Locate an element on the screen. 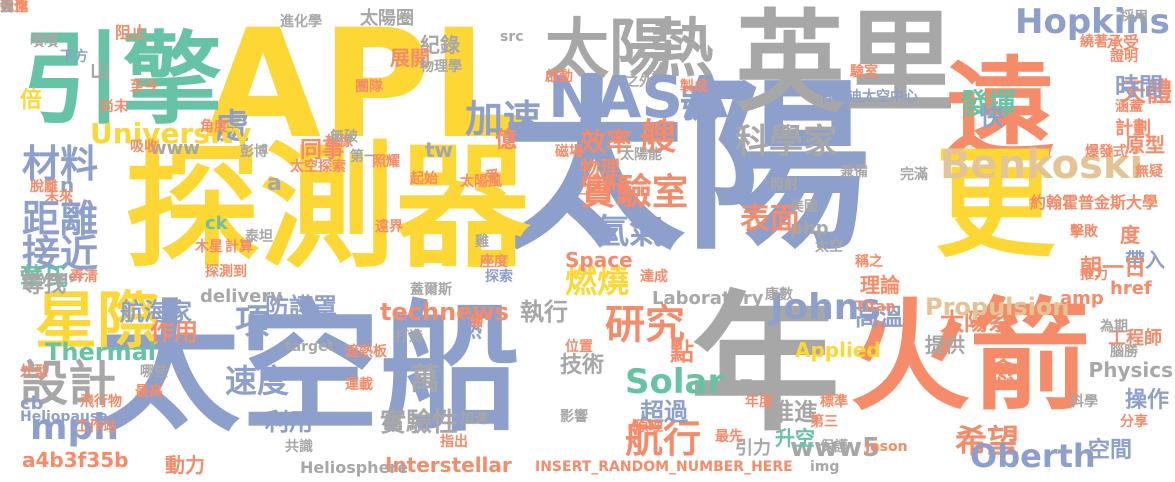  word-102: 熱 is located at coordinates (471, 330).